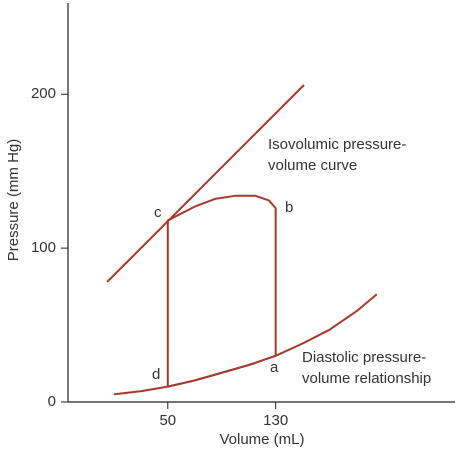  What do you see at coordinates (43, 247) in the screenshot?
I see `y-tick-label: 100` at bounding box center [43, 247].